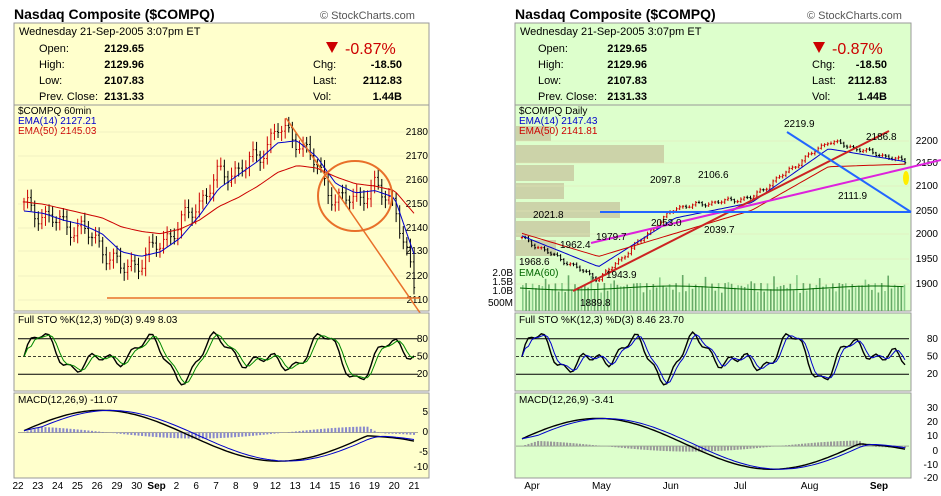  What do you see at coordinates (417, 300) in the screenshot?
I see `price-tick-label: 2110` at bounding box center [417, 300].